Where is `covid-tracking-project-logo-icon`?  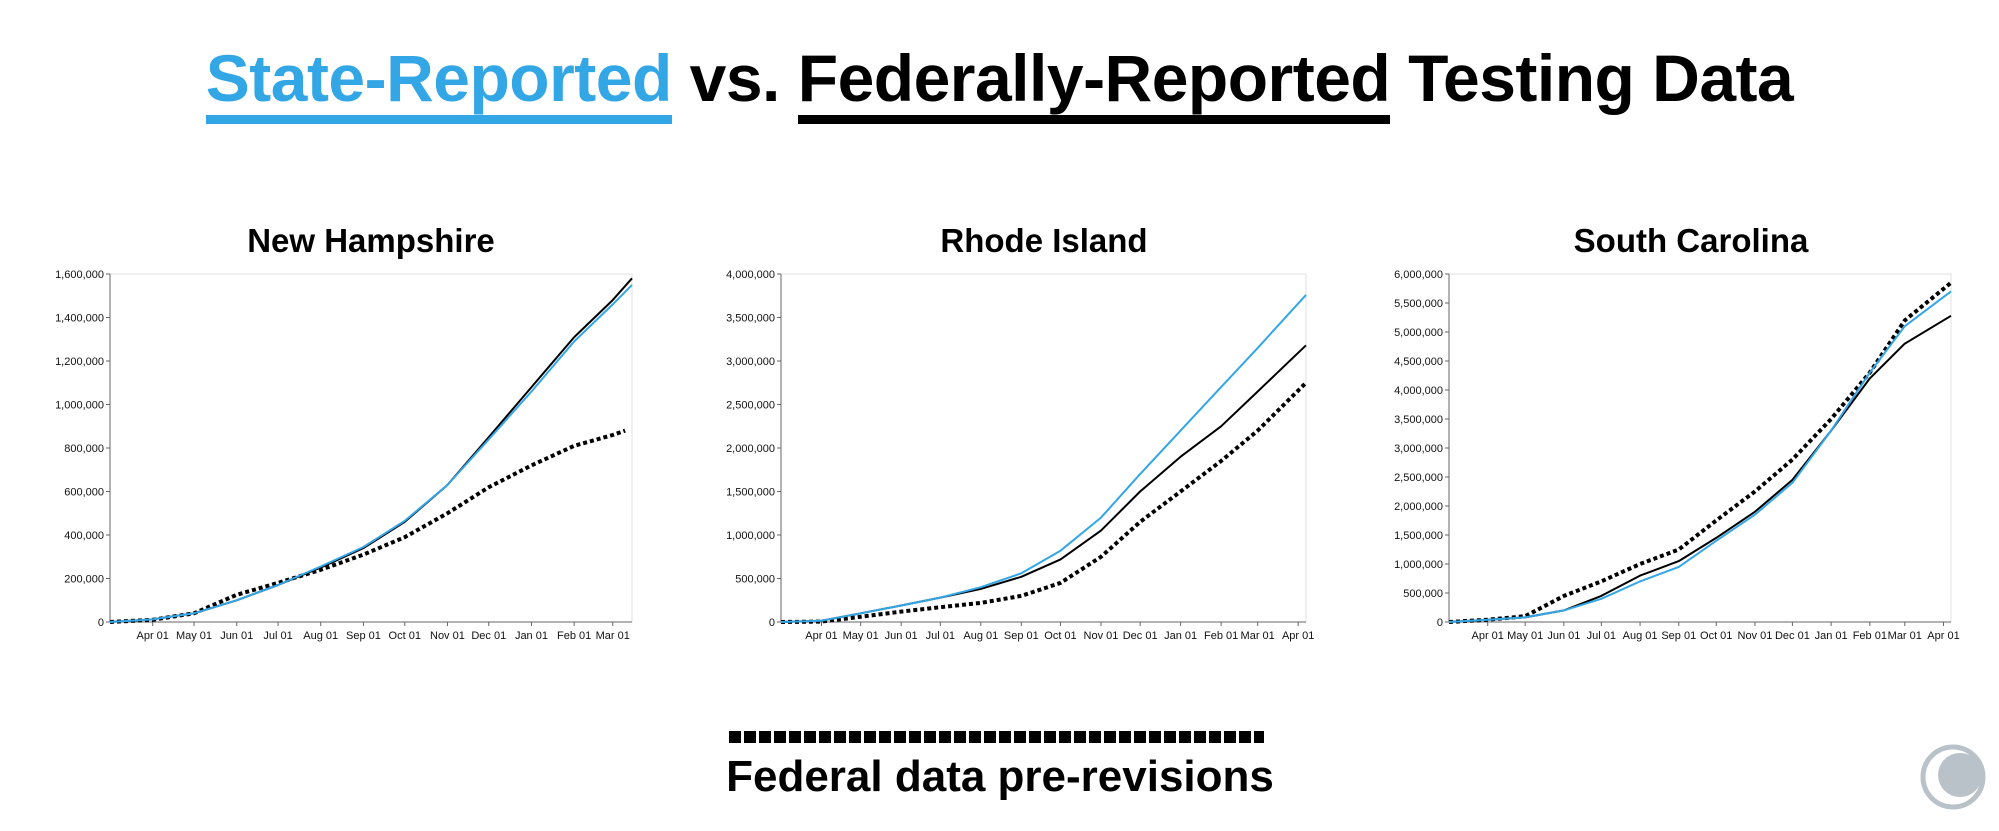 covid-tracking-project-logo-icon is located at coordinates (1953, 777).